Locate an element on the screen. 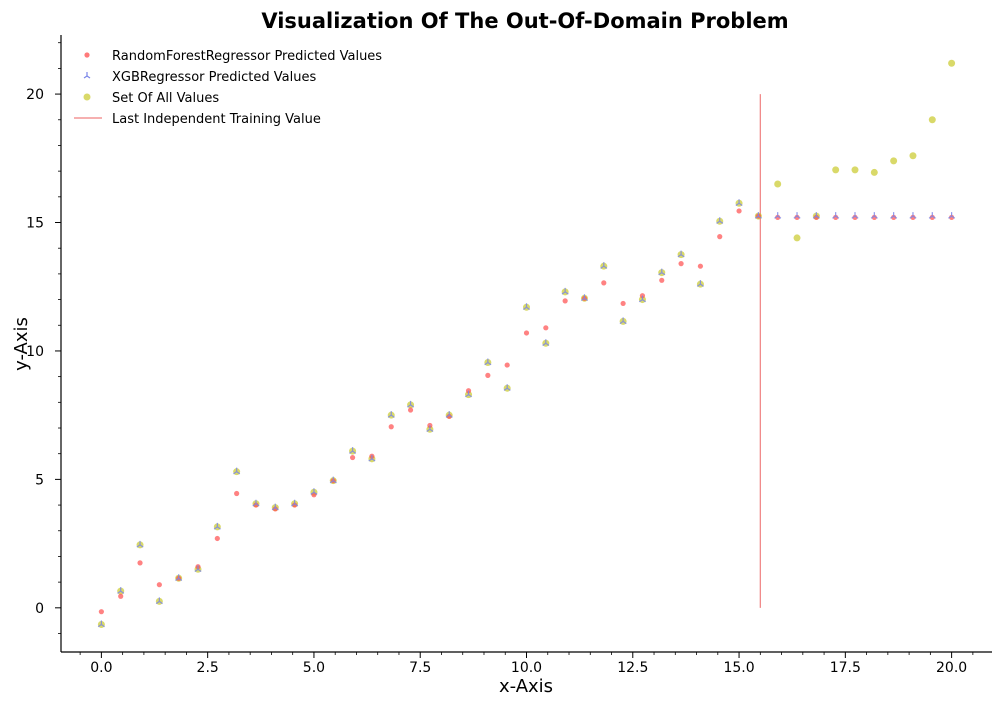 This screenshot has height=706, width=1000. legend-label-xgb: XGBRegressor Predicted Values is located at coordinates (214, 77).